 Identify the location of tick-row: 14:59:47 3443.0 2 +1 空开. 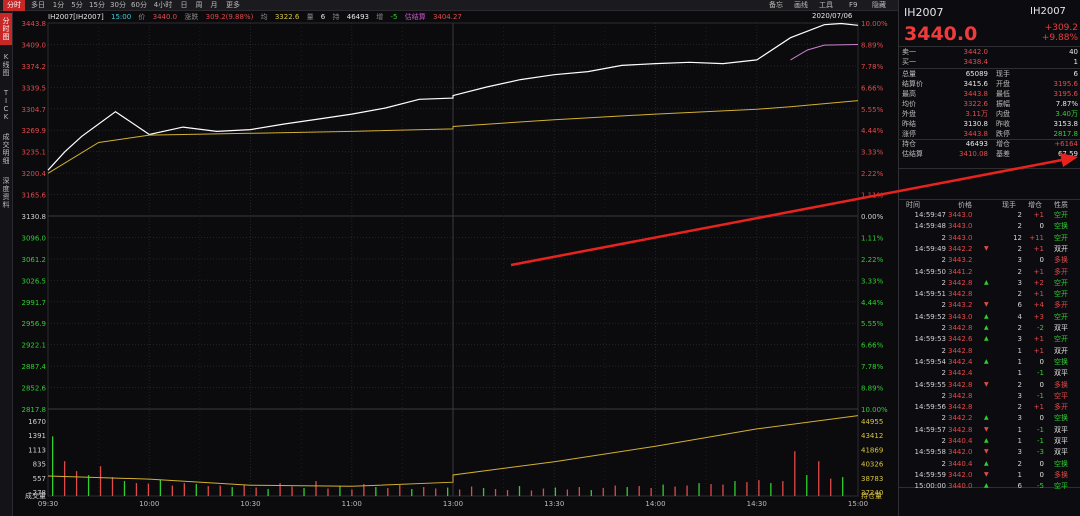
(990, 215).